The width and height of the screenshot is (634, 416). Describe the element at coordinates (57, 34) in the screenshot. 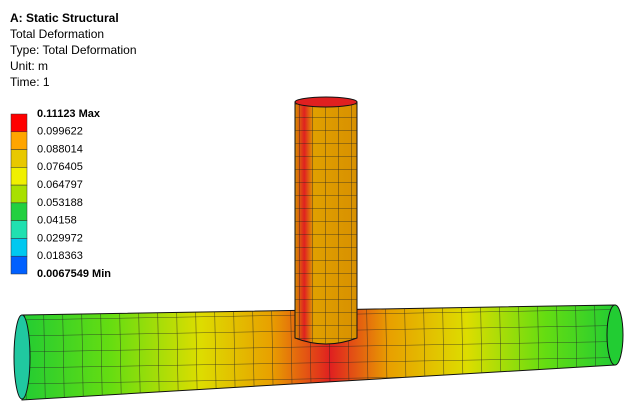

I see `header-line: Total Deformation` at that location.